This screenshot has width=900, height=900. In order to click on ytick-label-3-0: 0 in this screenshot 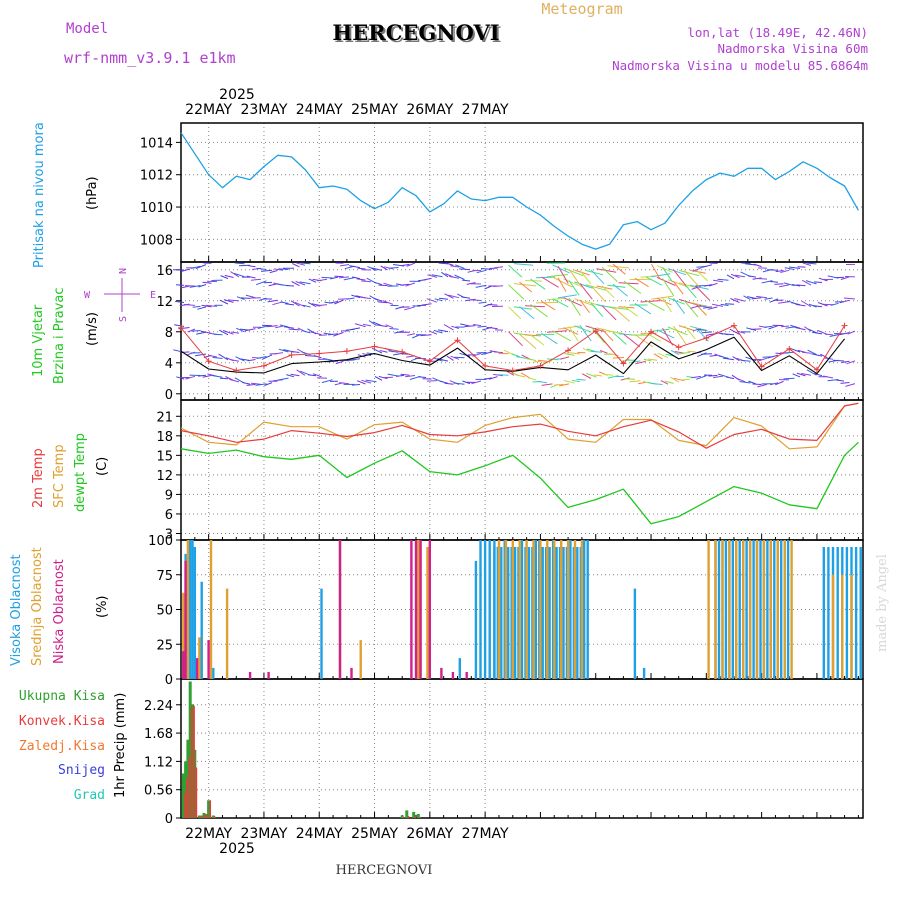, I will do `click(169, 680)`.